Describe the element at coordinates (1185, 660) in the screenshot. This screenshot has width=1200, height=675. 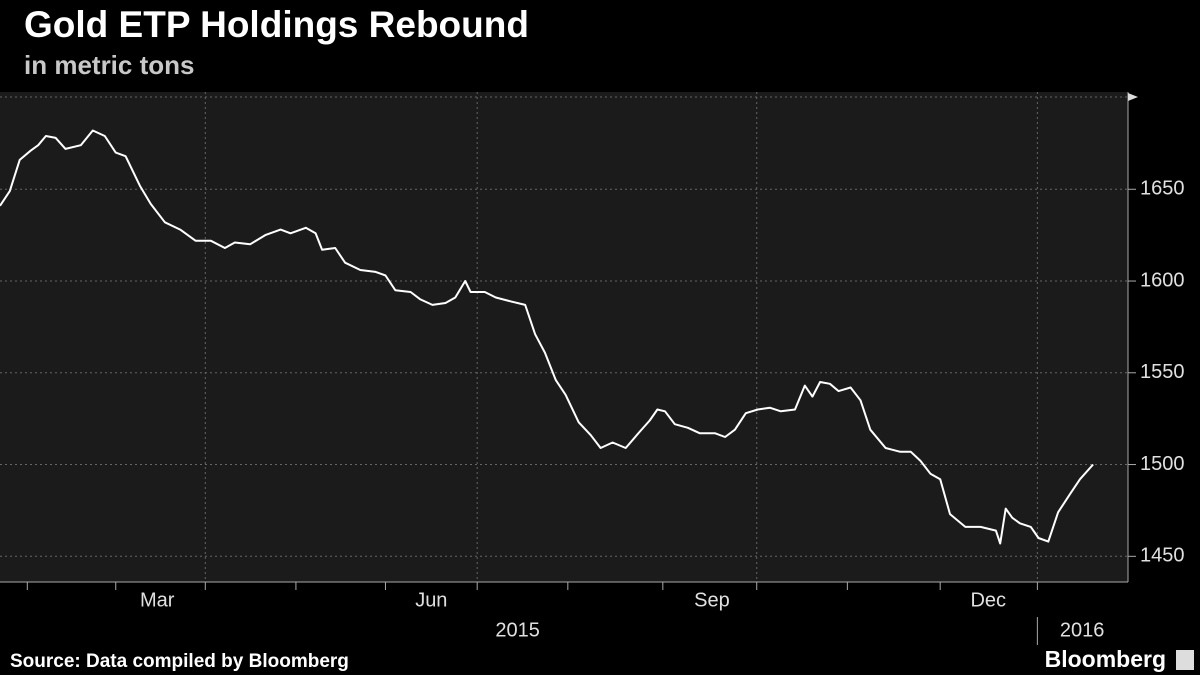
I see `brand-icon` at that location.